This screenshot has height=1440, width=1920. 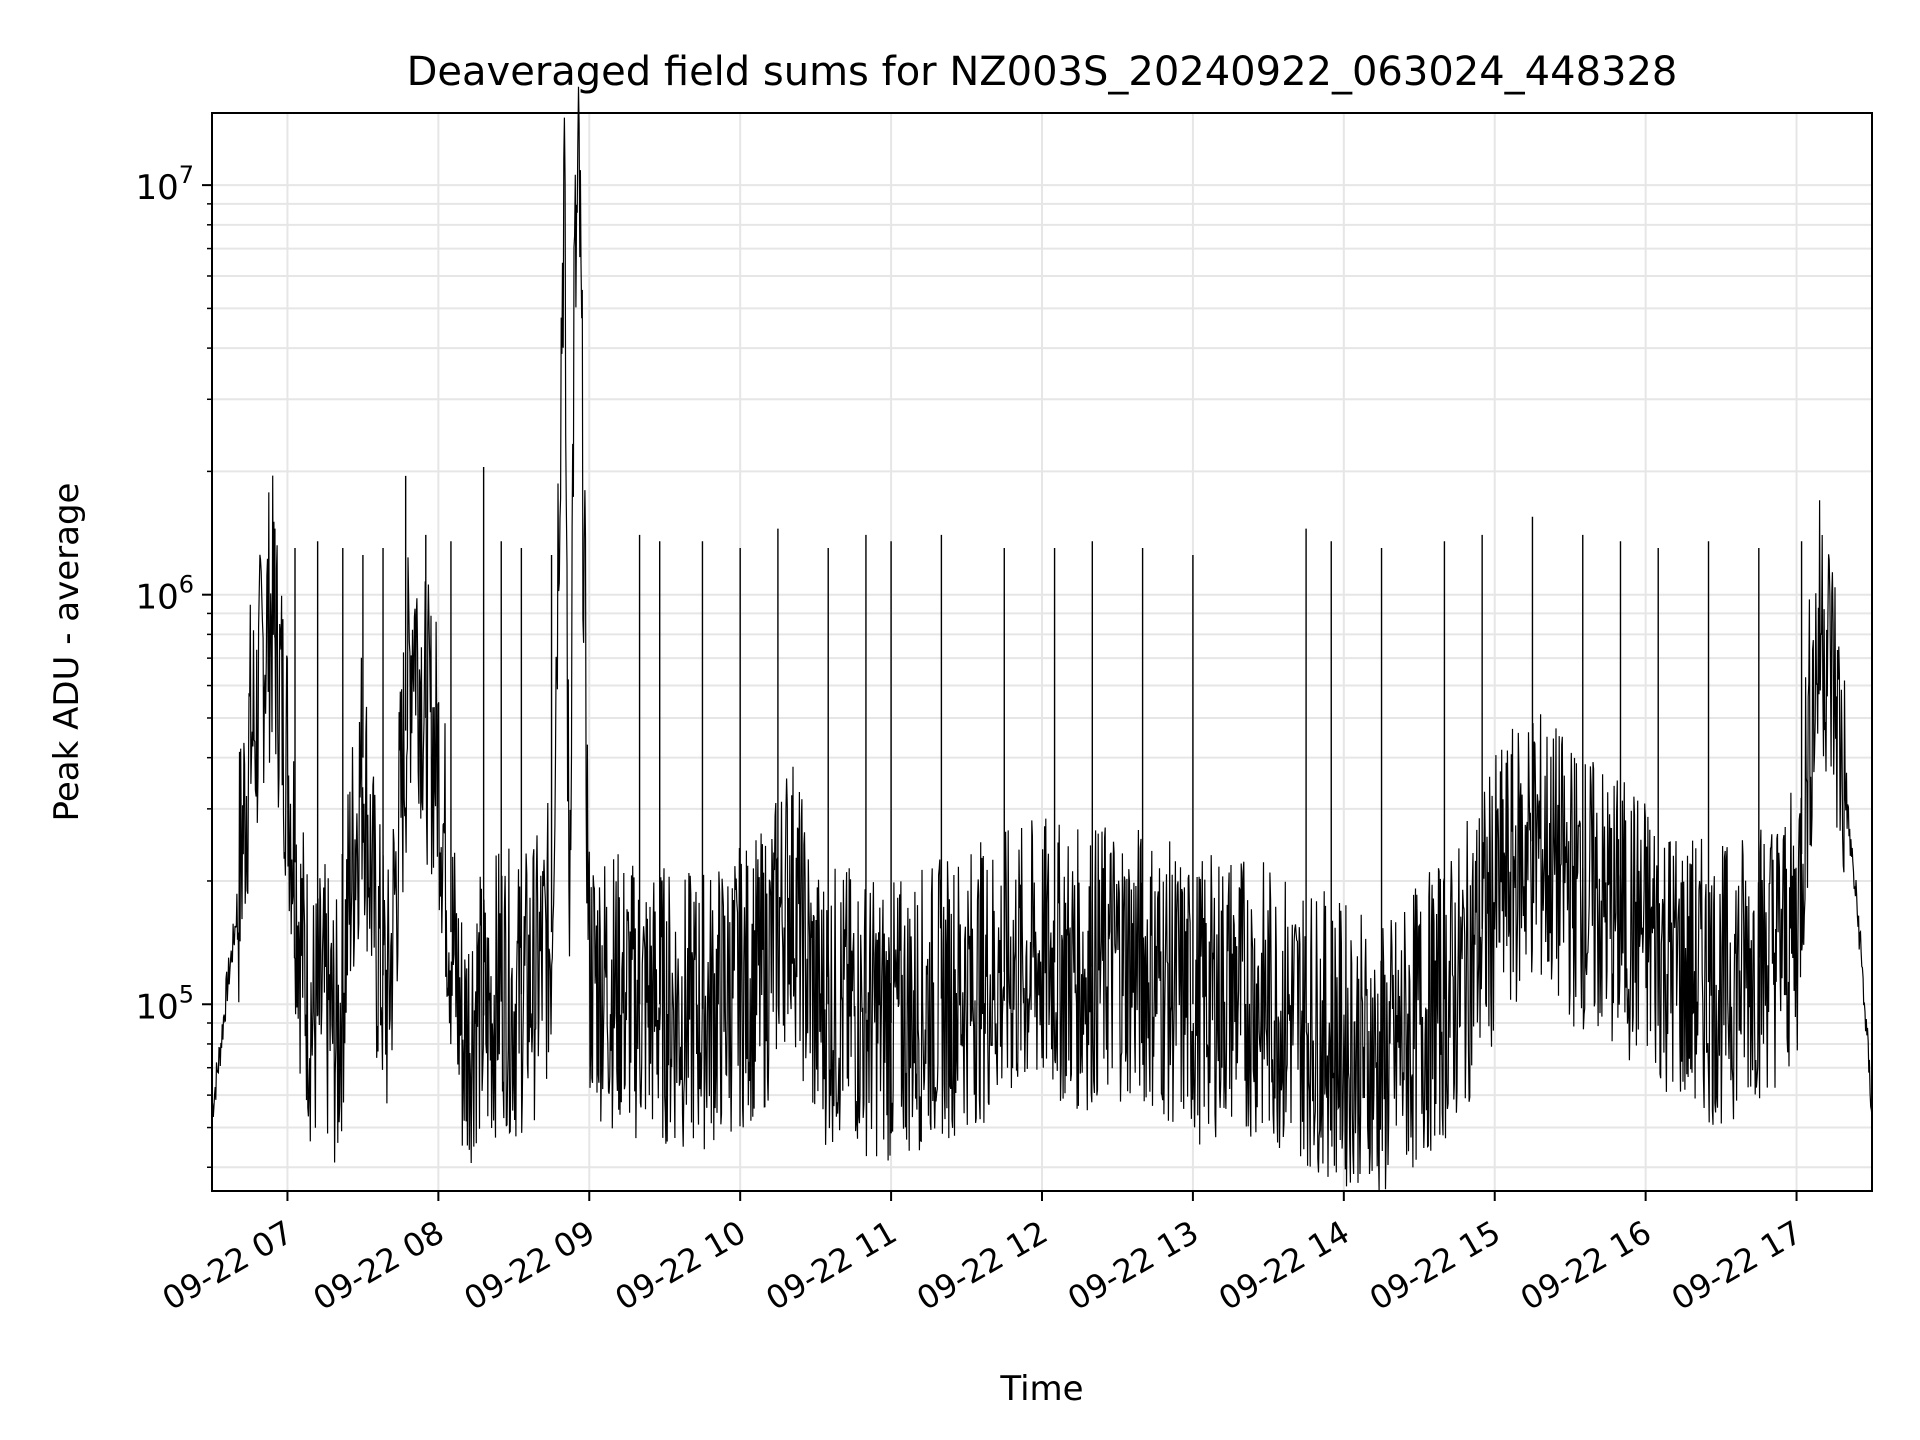 I want to click on y-tick-label: 10⁵, so click(x=164, y=1003).